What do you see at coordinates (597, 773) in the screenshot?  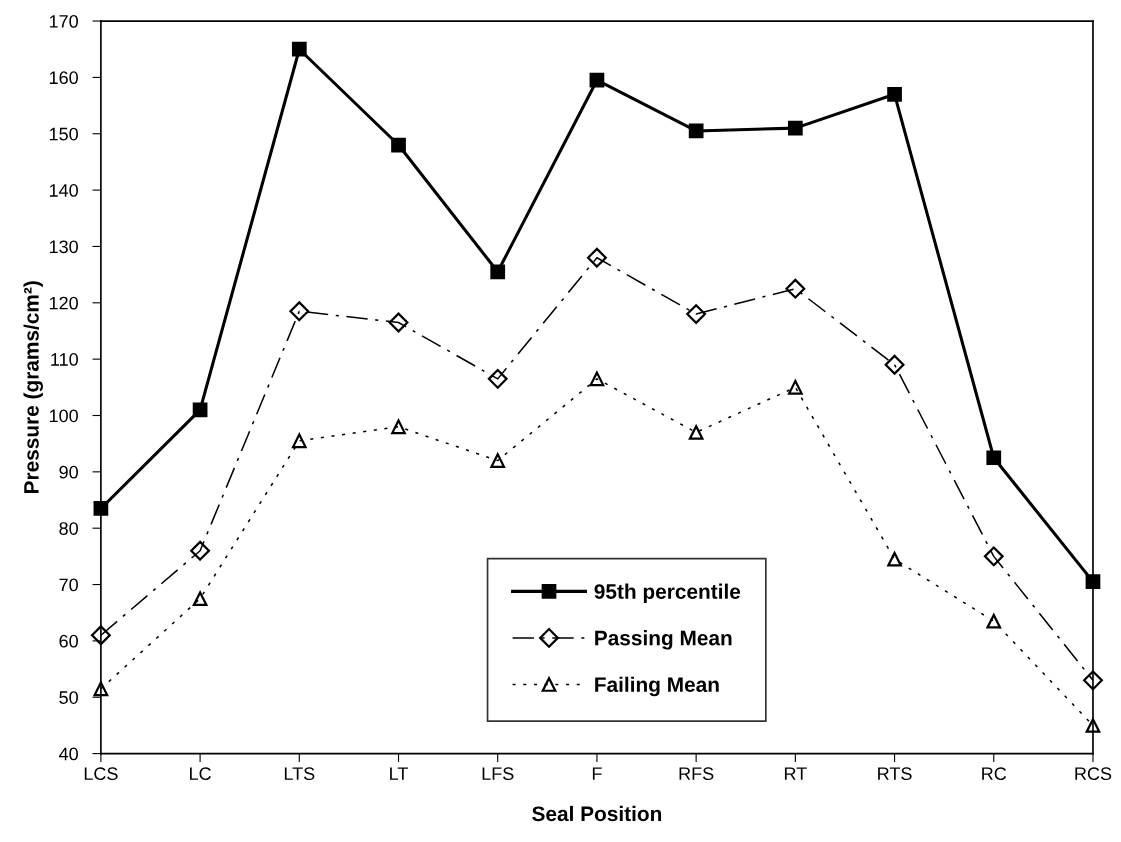 I see `x-tick-label: F` at bounding box center [597, 773].